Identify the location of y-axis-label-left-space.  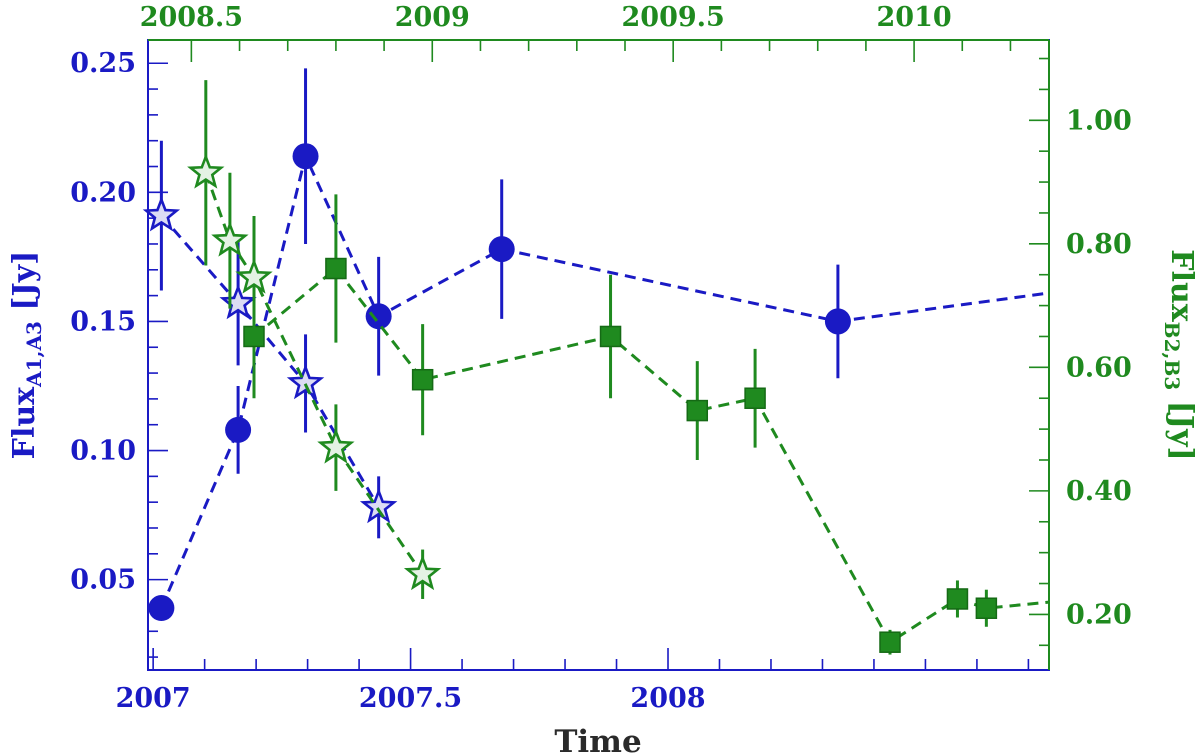
(24, 316).